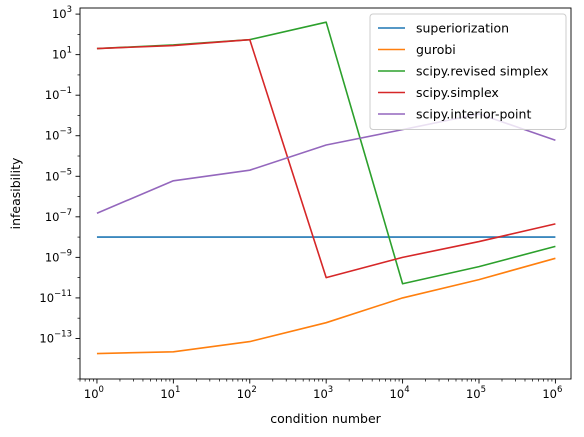 The image size is (584, 437). What do you see at coordinates (473, 114) in the screenshot?
I see `legend-entry: scipy.interior-point` at bounding box center [473, 114].